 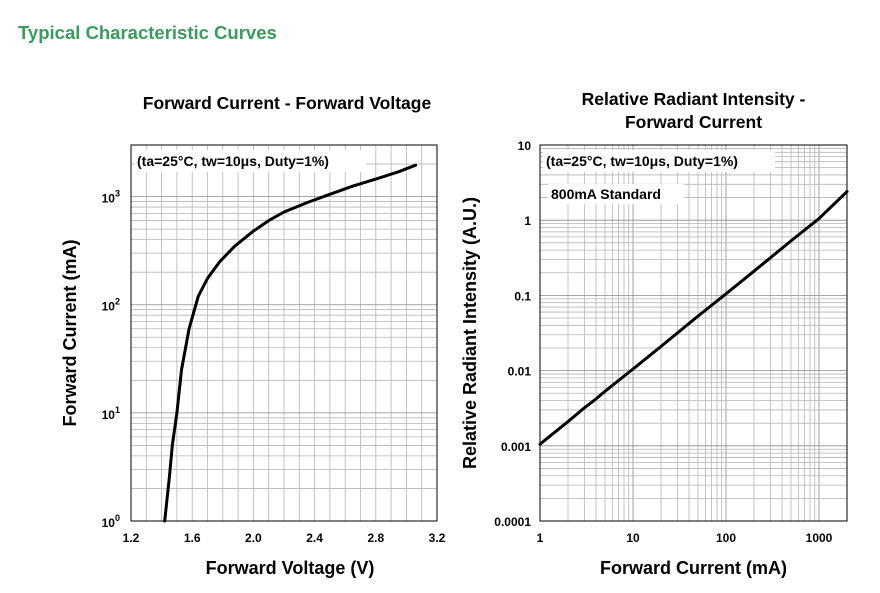 I want to click on y-tick-label: 0.001, so click(x=516, y=447).